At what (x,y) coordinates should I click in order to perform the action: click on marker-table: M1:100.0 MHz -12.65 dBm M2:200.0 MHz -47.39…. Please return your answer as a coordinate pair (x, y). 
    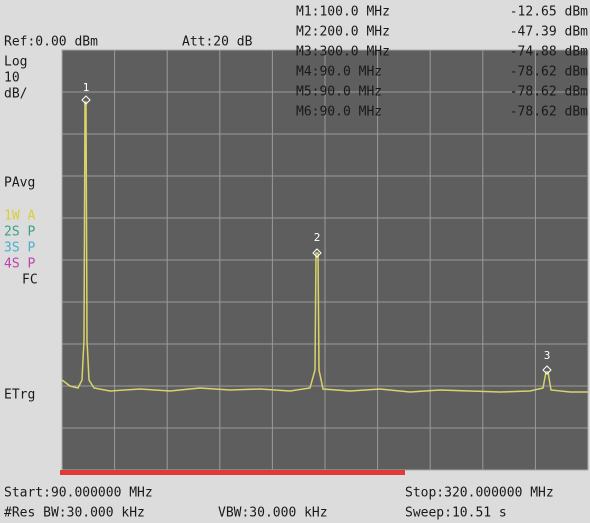
    Looking at the image, I should click on (442, 62).